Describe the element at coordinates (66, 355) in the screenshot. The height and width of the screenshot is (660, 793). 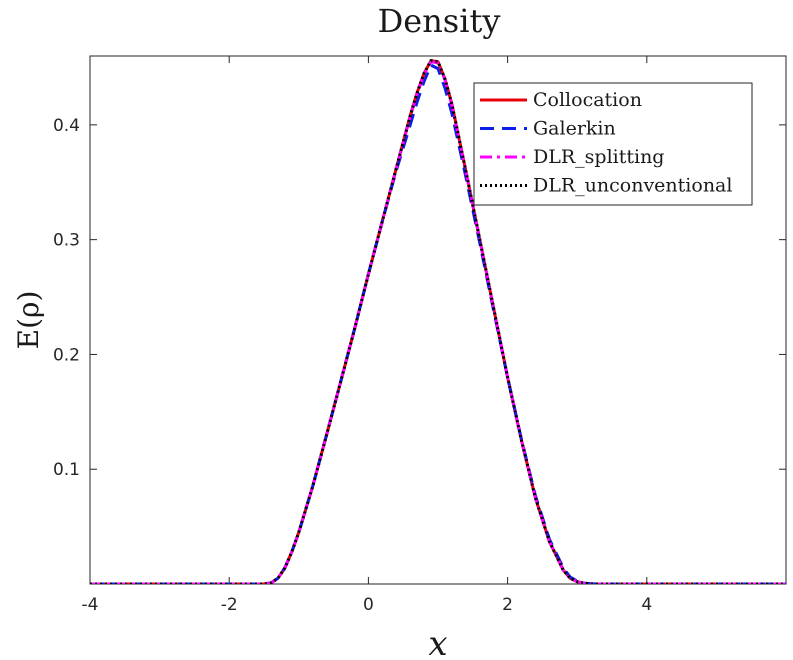
I see `y-tick-label: 0.2` at that location.